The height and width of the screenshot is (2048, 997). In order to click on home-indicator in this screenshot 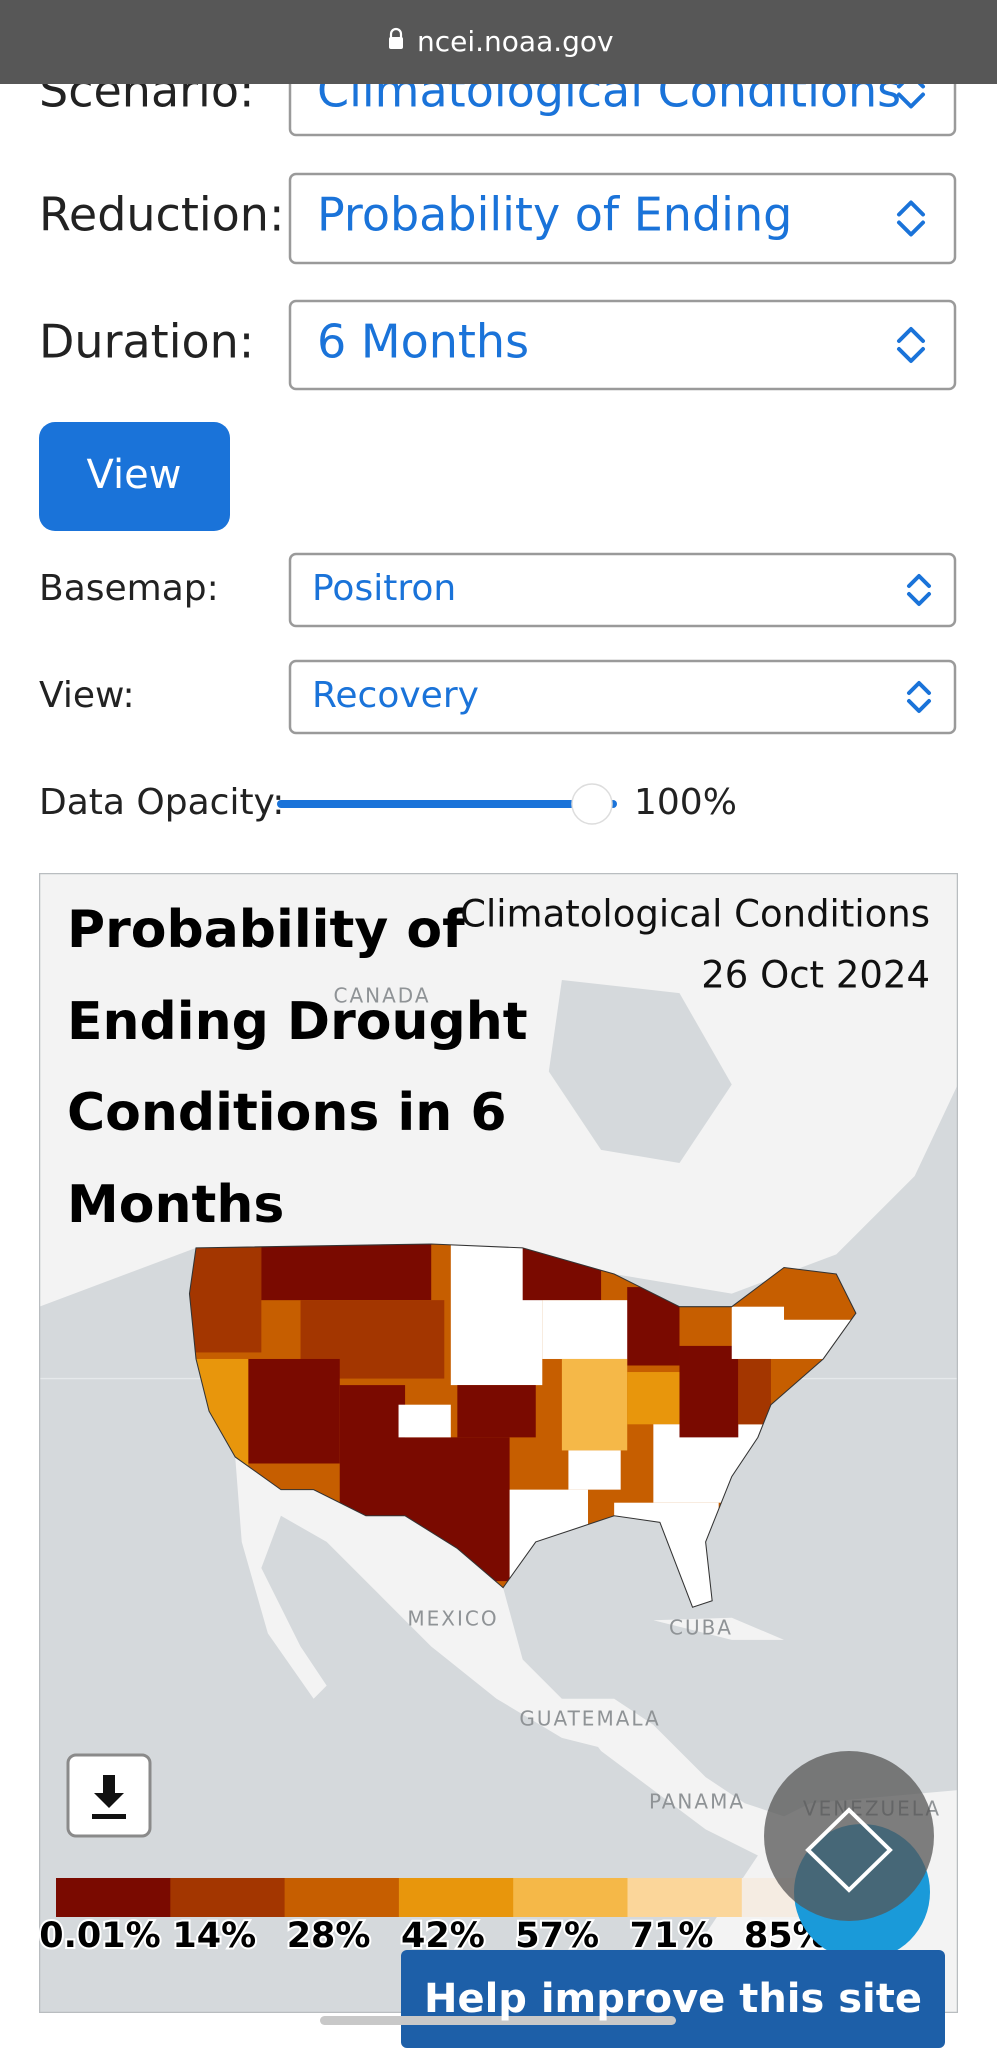, I will do `click(498, 2020)`.